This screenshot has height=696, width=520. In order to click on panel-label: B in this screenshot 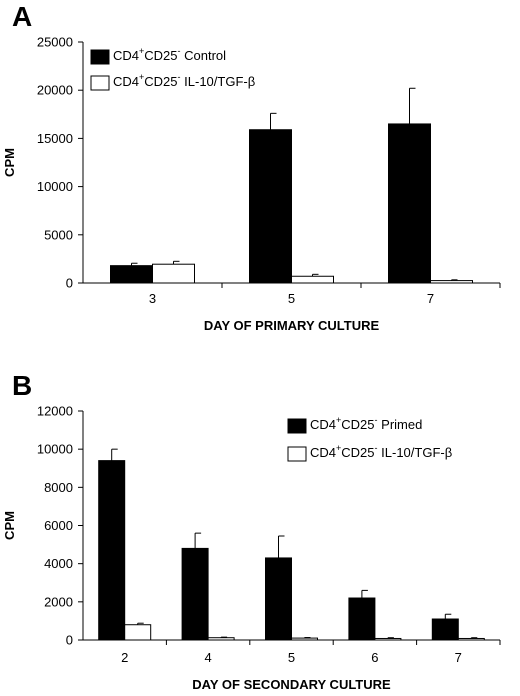, I will do `click(22, 385)`.